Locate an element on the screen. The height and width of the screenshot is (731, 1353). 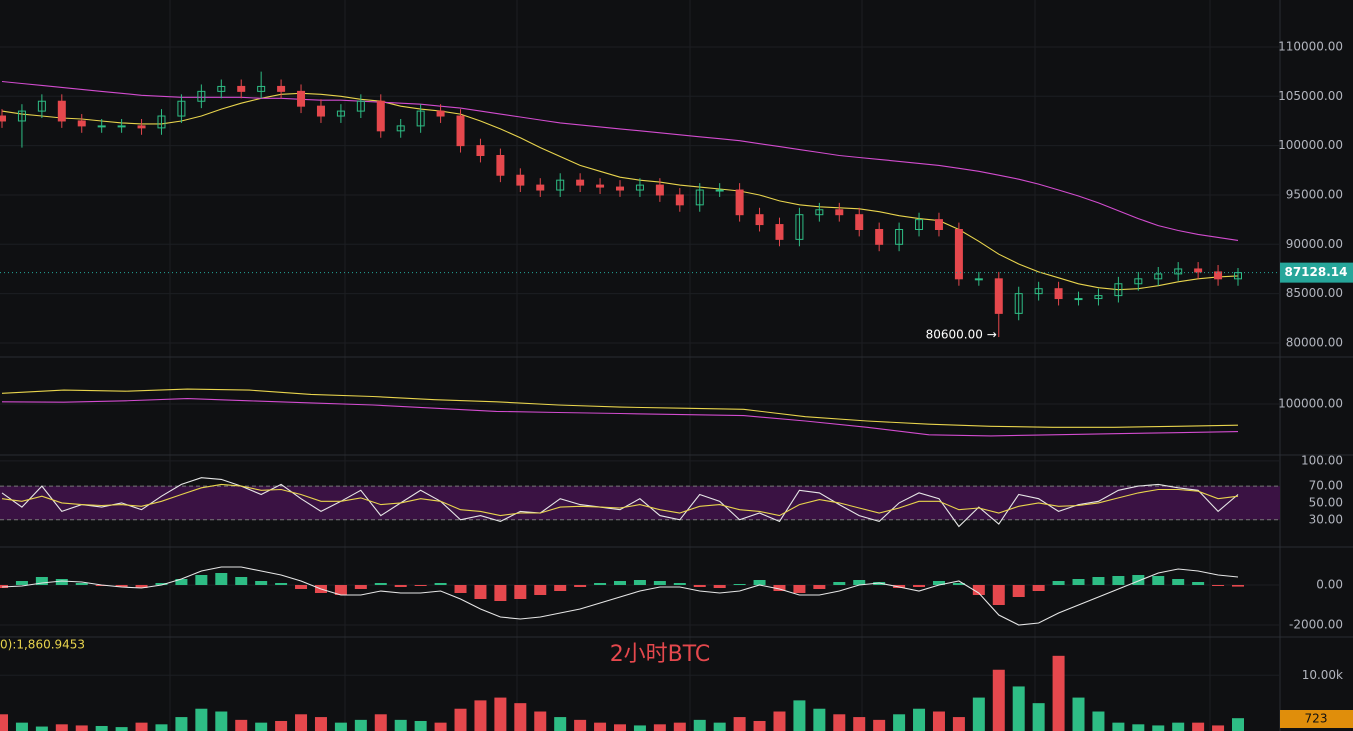
y-tick-label: 80000.00 is located at coordinates (1314, 342).